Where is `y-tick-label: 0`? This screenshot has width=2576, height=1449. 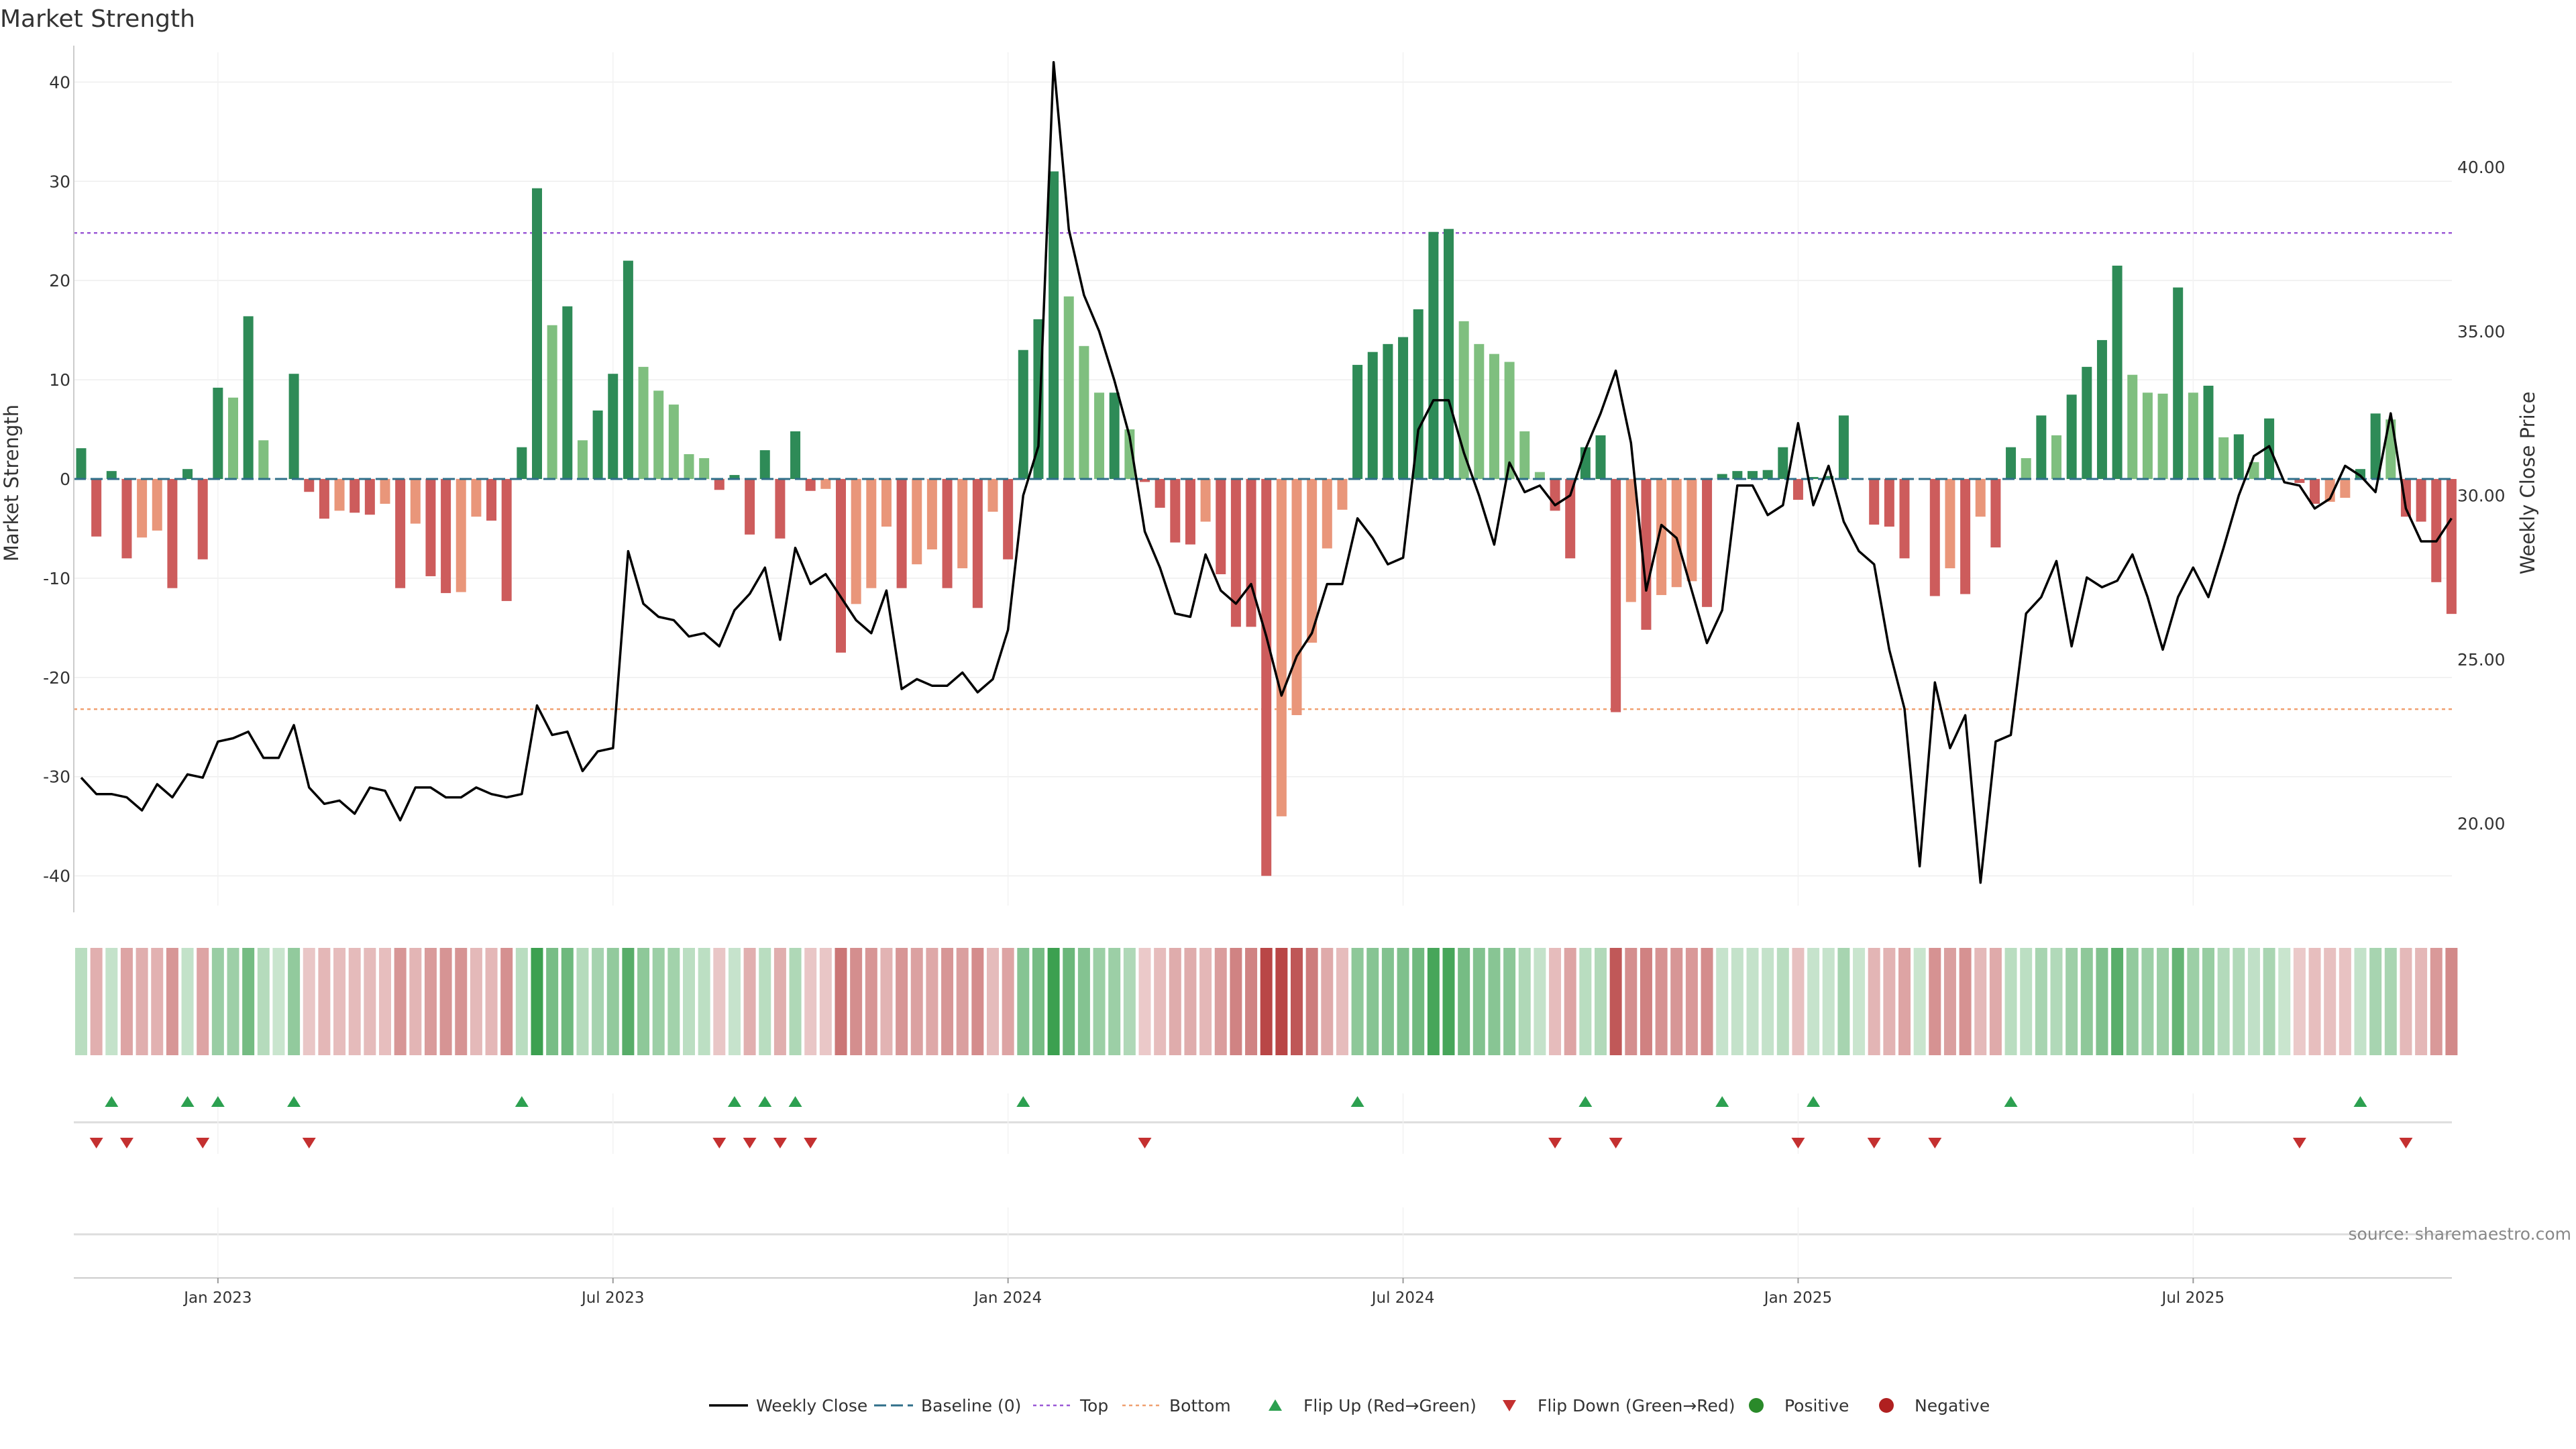
y-tick-label: 0 is located at coordinates (65, 479).